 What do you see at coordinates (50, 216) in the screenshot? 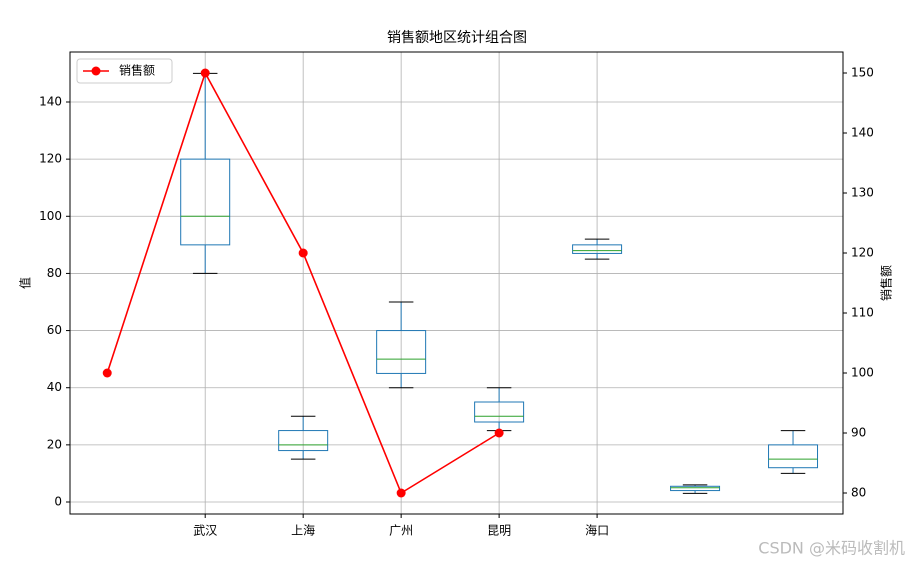
I see `y-tick-label: 100` at bounding box center [50, 216].